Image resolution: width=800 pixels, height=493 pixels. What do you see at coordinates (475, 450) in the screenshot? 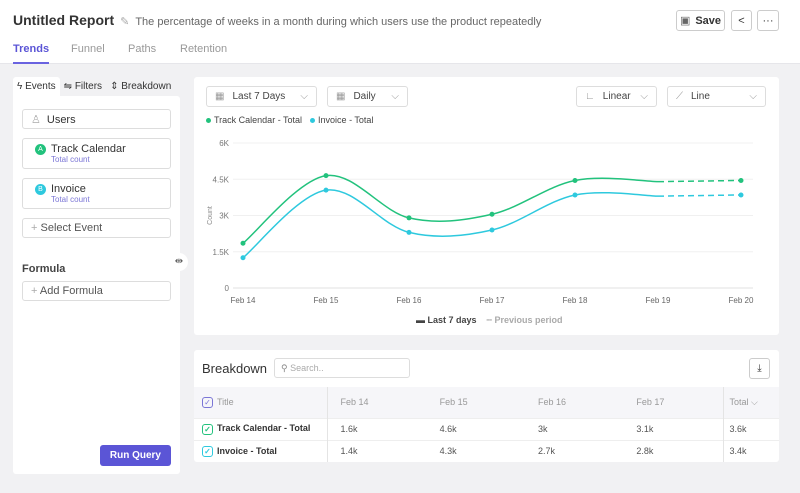
I see `cell: 4.3k` at bounding box center [475, 450].